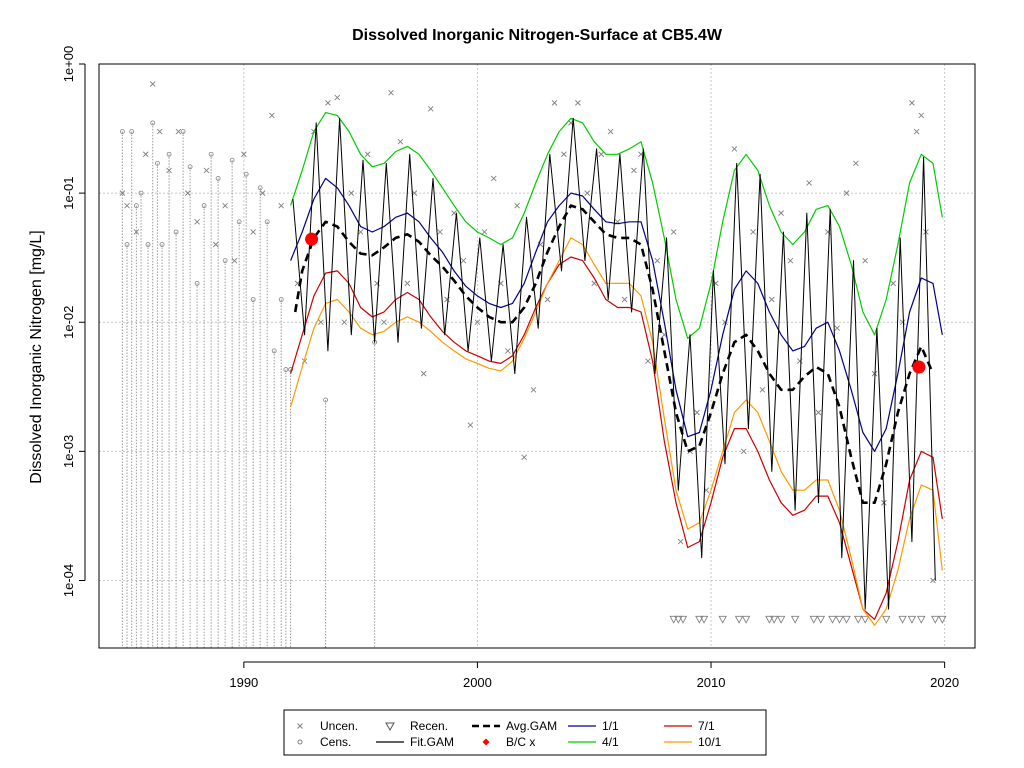 This screenshot has height=768, width=1024. What do you see at coordinates (68, 192) in the screenshot?
I see `y-tick-label: 1e-01` at bounding box center [68, 192].